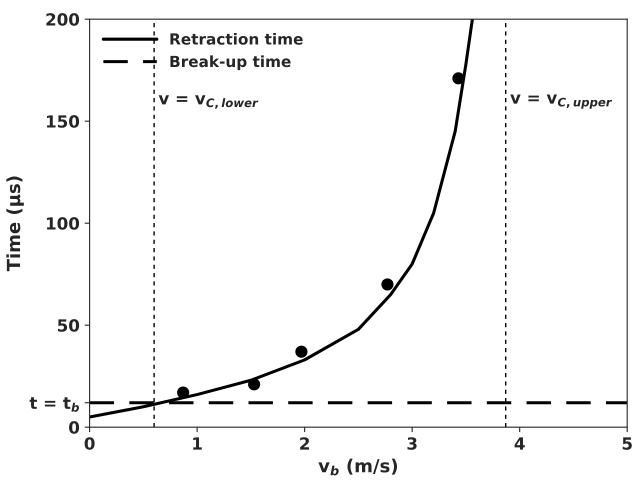 The height and width of the screenshot is (480, 640). What do you see at coordinates (74, 427) in the screenshot?
I see `y-tick-label: 0` at bounding box center [74, 427].